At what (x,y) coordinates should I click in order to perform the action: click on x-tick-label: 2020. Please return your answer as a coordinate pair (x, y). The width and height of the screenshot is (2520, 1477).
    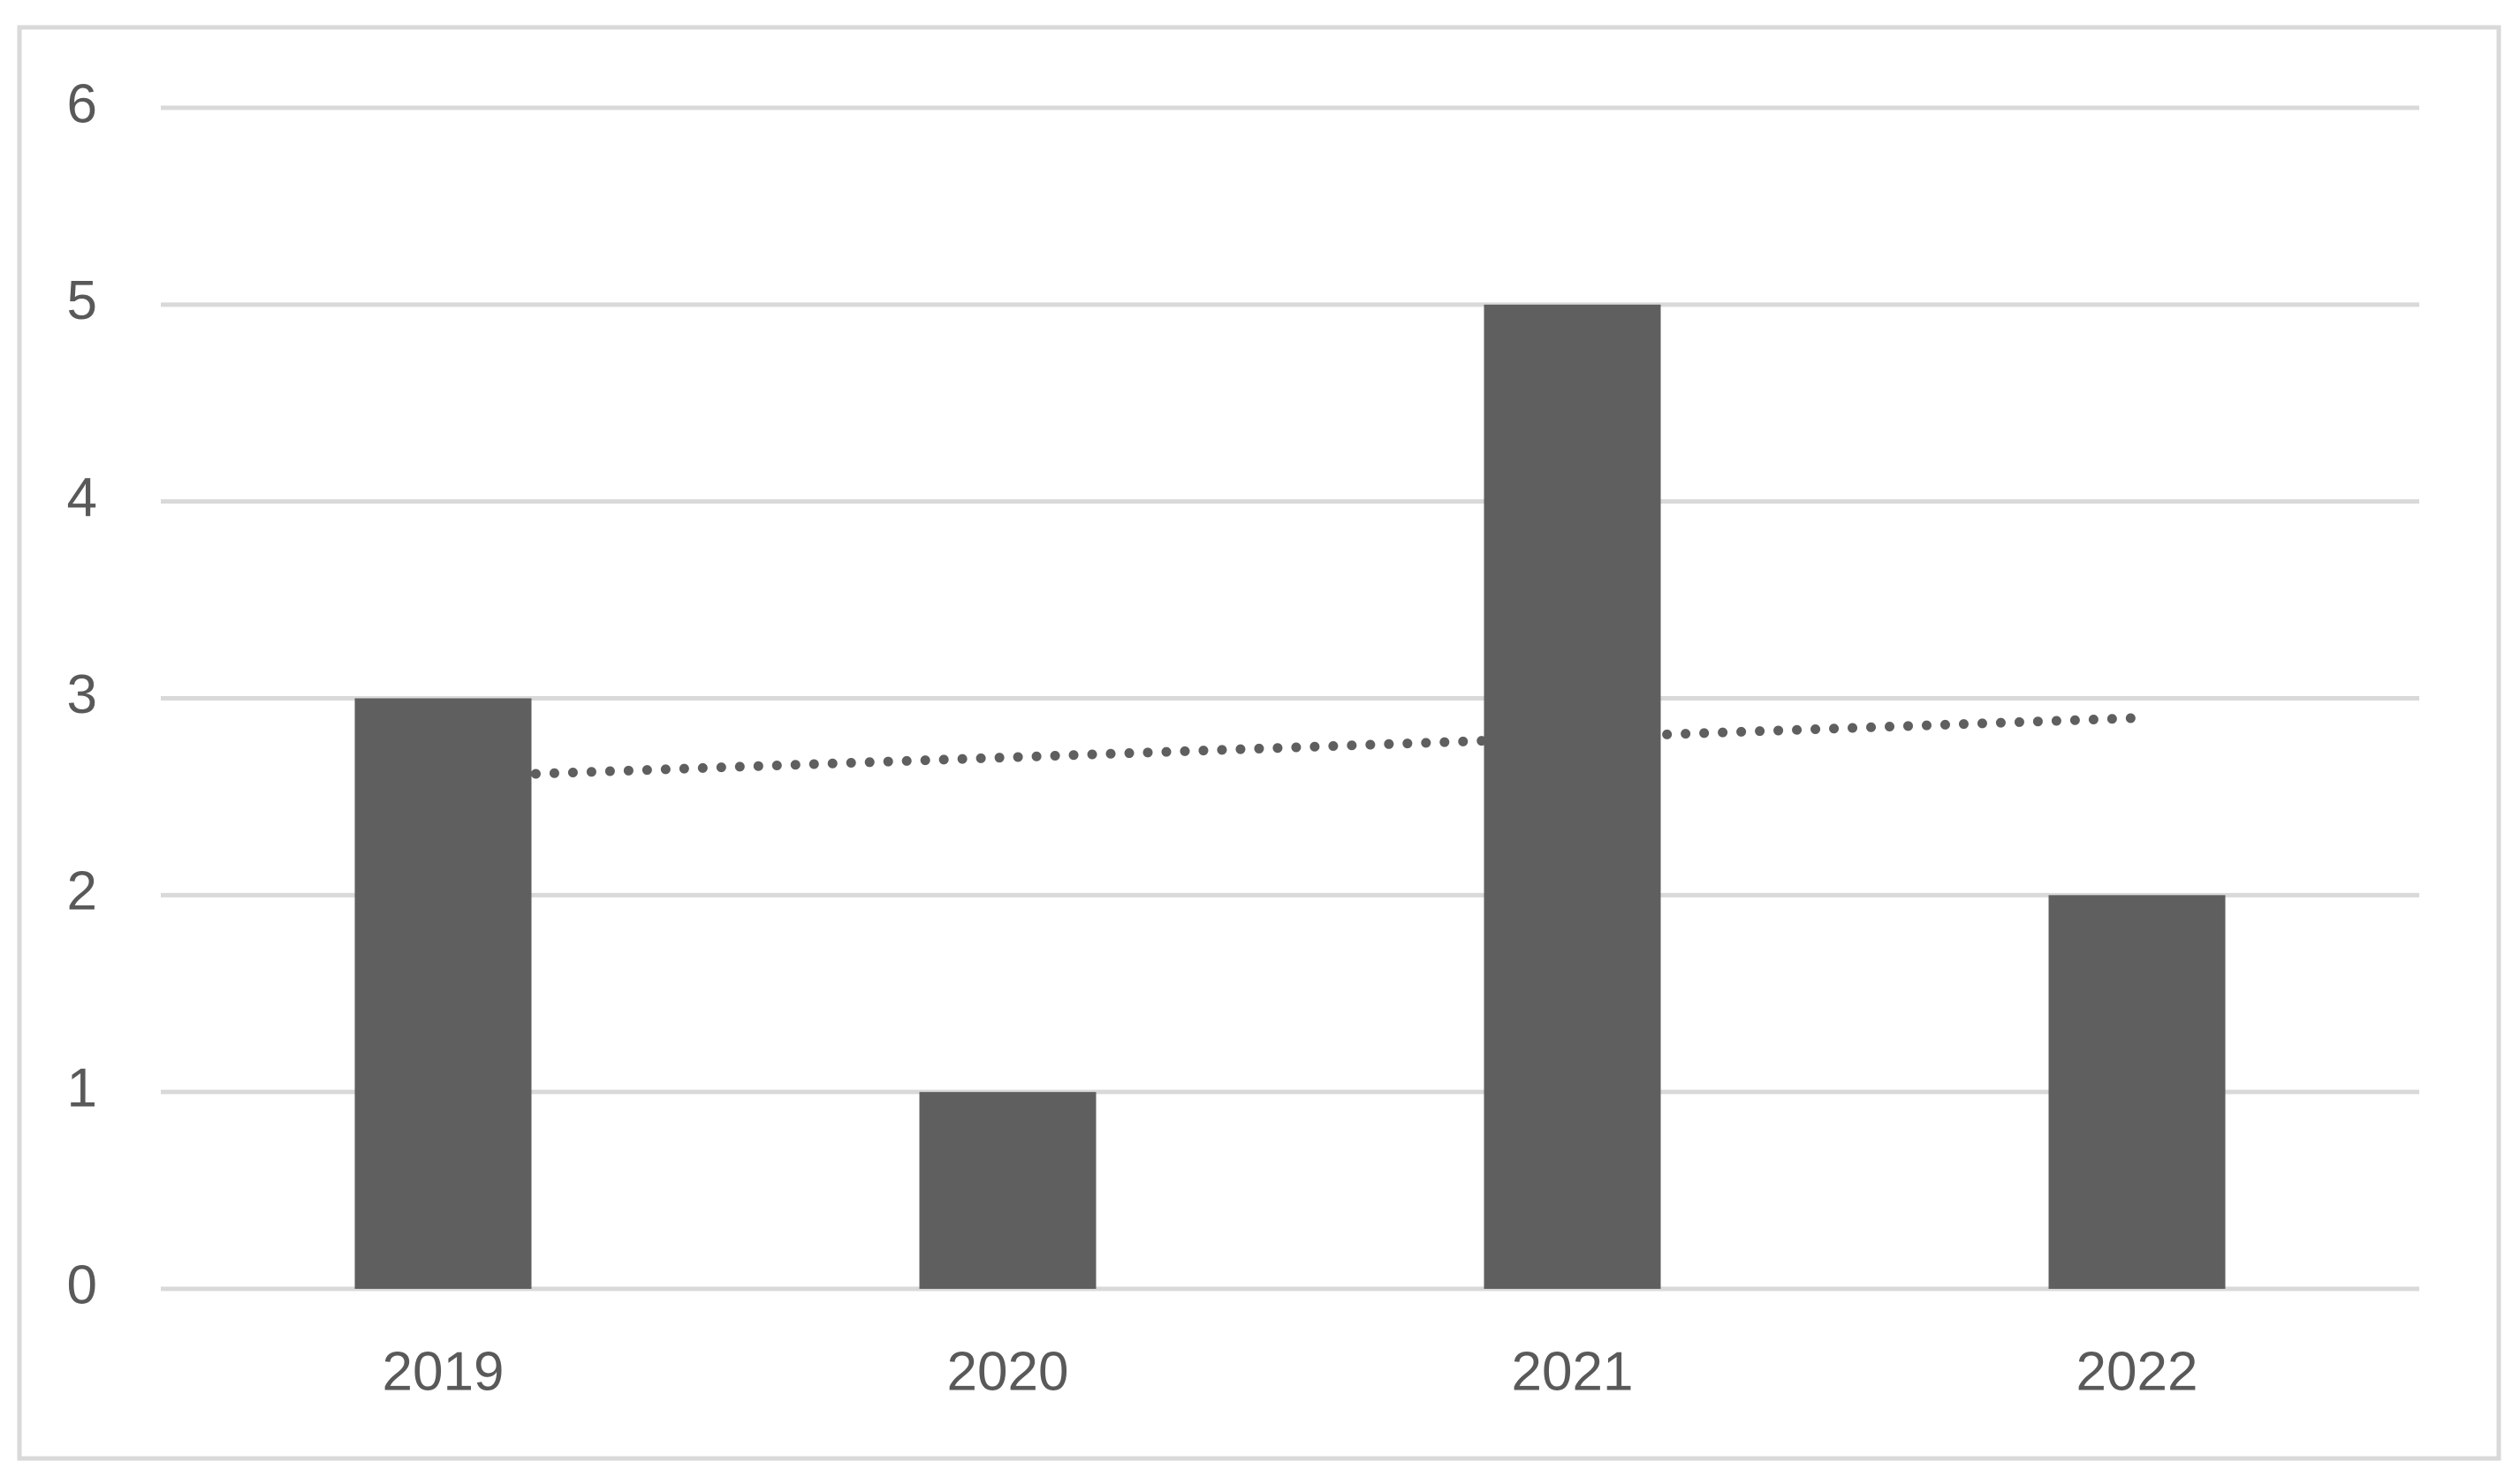
    Looking at the image, I should click on (1008, 1371).